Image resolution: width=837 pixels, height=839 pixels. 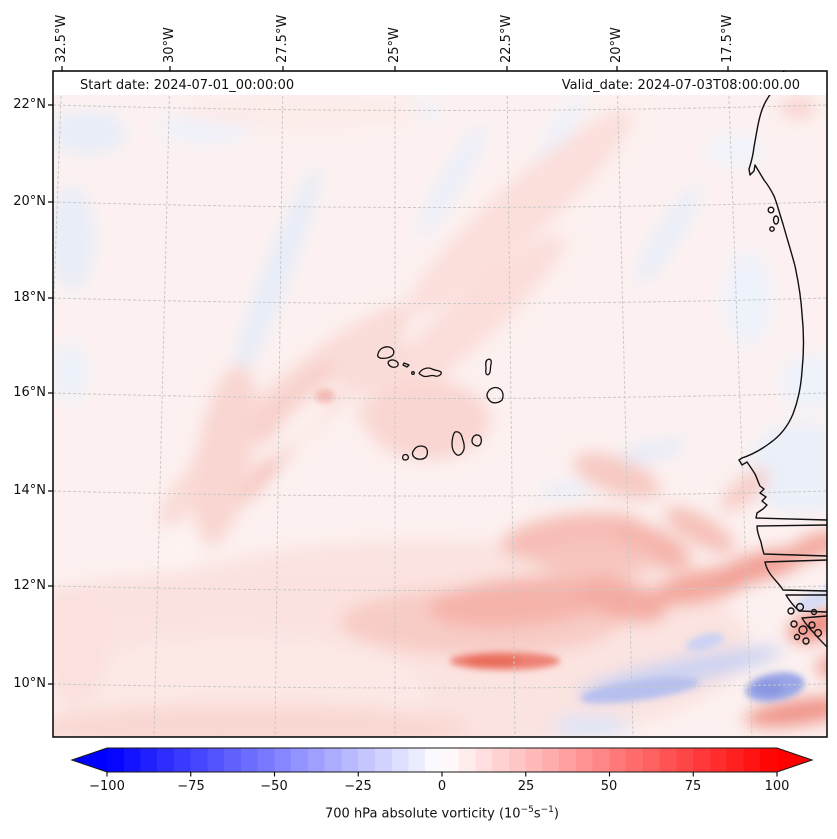 I want to click on colorbar, so click(x=442, y=762).